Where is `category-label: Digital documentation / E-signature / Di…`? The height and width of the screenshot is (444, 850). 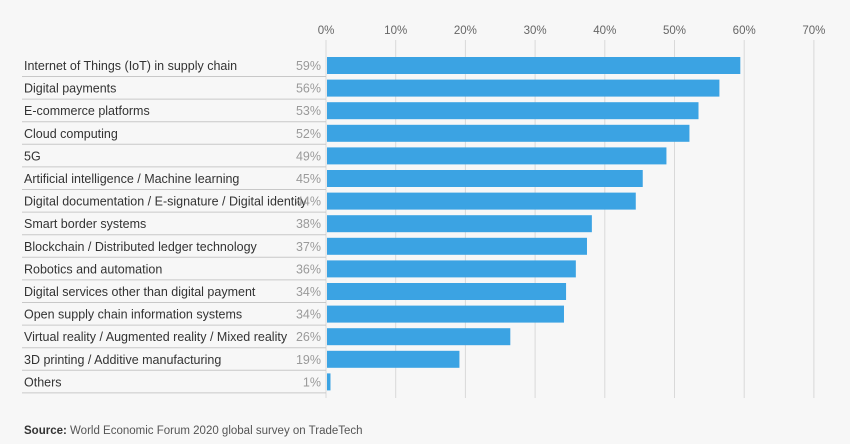
category-label: Digital documentation / E-signature / Di… is located at coordinates (166, 202).